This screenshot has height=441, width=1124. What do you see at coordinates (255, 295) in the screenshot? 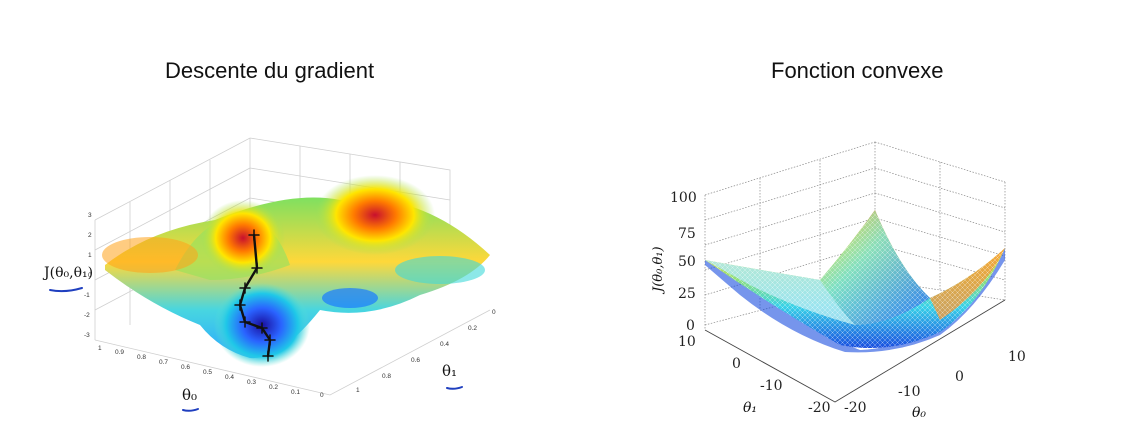
I see `descent-path` at bounding box center [255, 295].